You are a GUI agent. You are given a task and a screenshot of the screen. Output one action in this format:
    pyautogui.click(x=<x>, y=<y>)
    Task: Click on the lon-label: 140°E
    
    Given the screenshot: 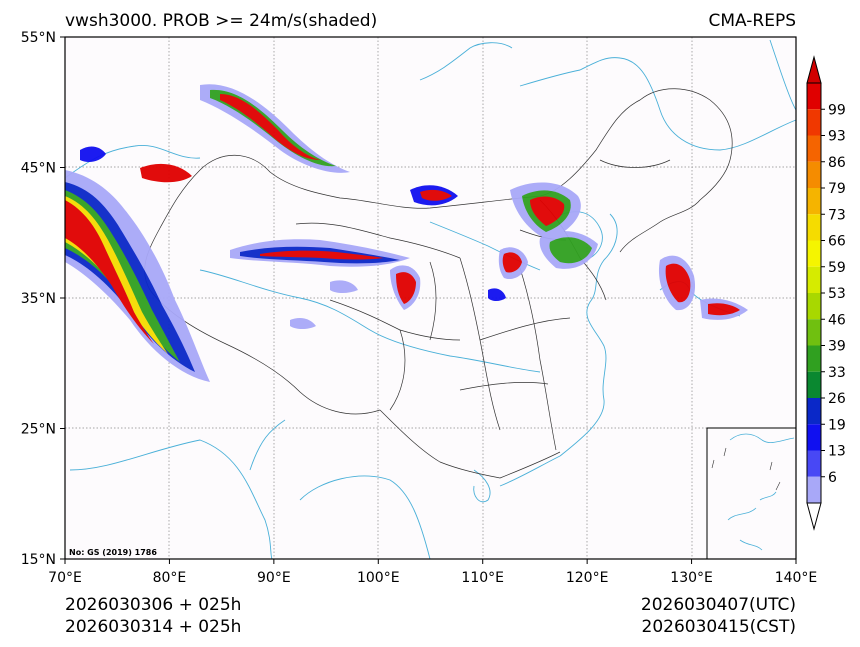 What is the action you would take?
    pyautogui.click(x=796, y=578)
    